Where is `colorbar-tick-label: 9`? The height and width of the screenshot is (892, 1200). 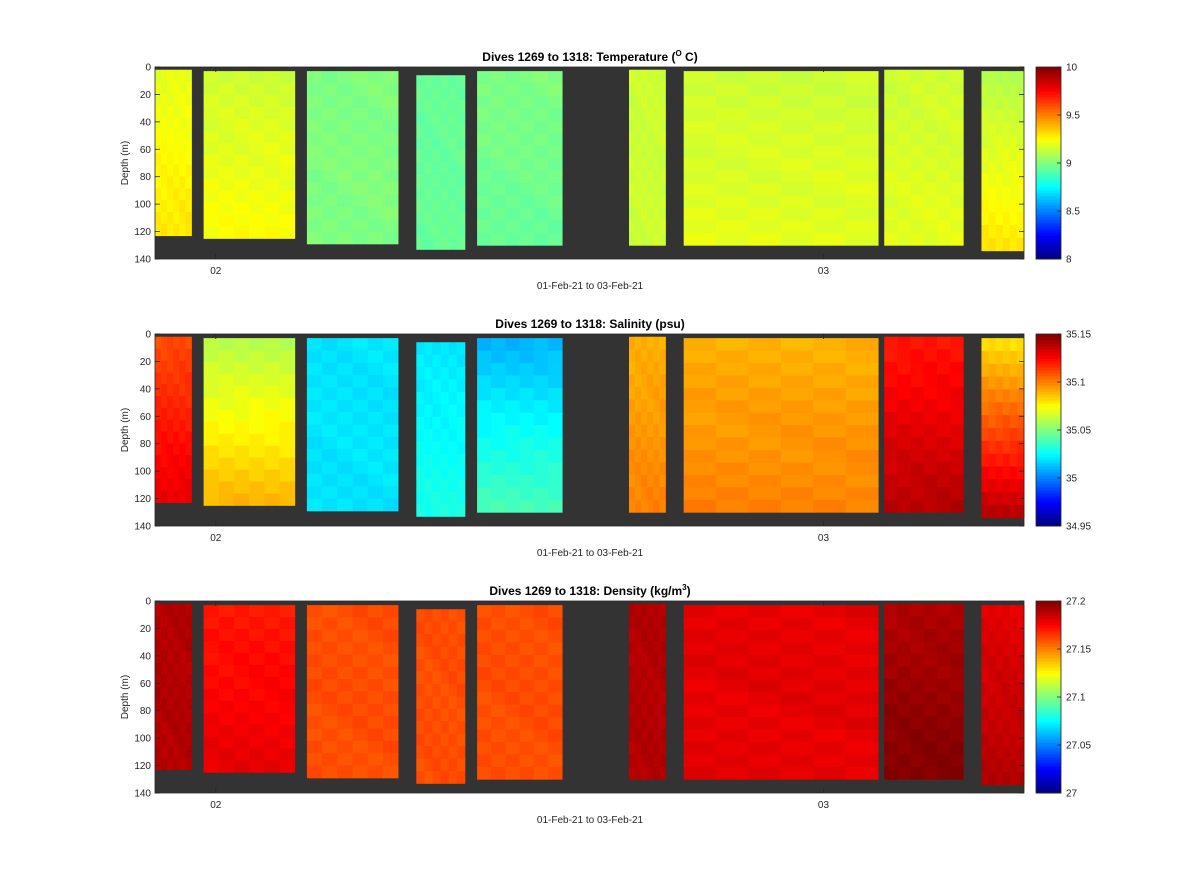
colorbar-tick-label: 9 is located at coordinates (1069, 164).